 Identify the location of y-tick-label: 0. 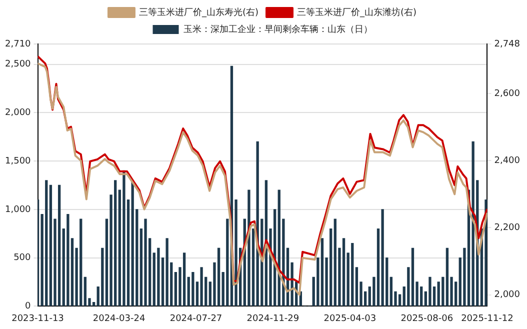
(28, 307).